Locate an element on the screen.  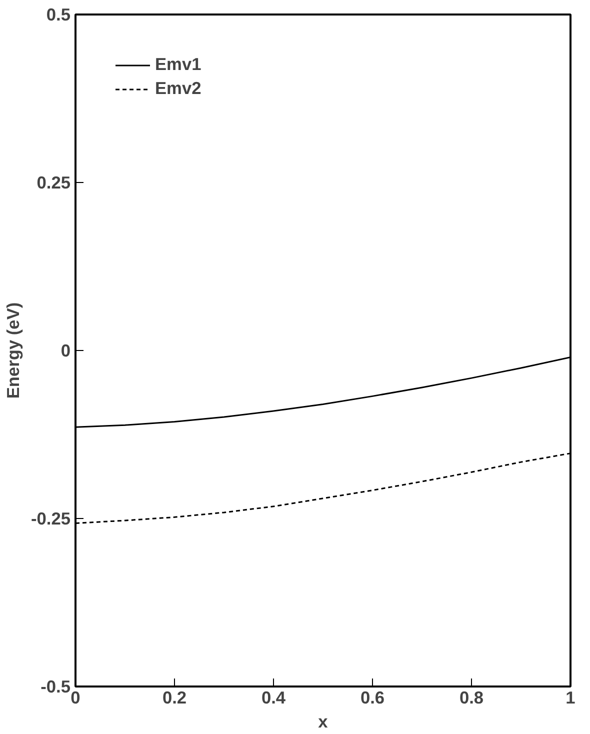
y-tick-label: 0.5 is located at coordinates (58, 14).